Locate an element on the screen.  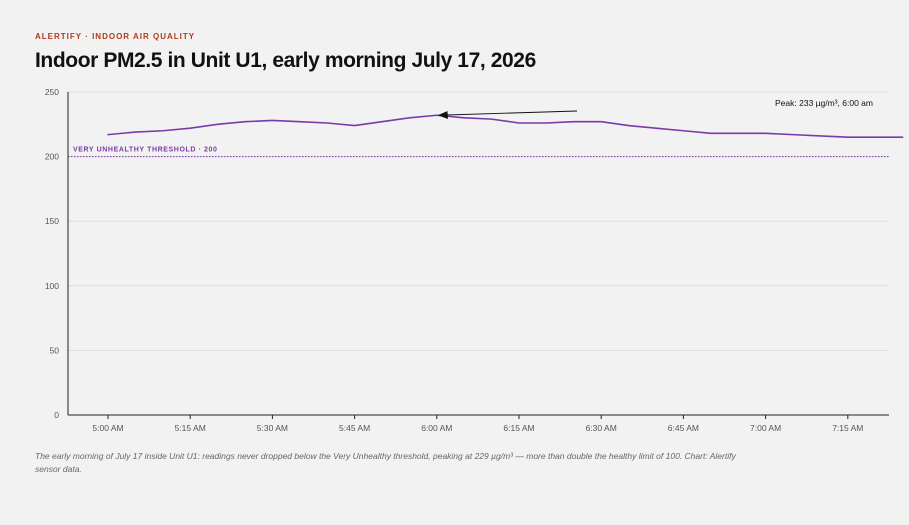
x-tick-label: 6:45 AM is located at coordinates (683, 428).